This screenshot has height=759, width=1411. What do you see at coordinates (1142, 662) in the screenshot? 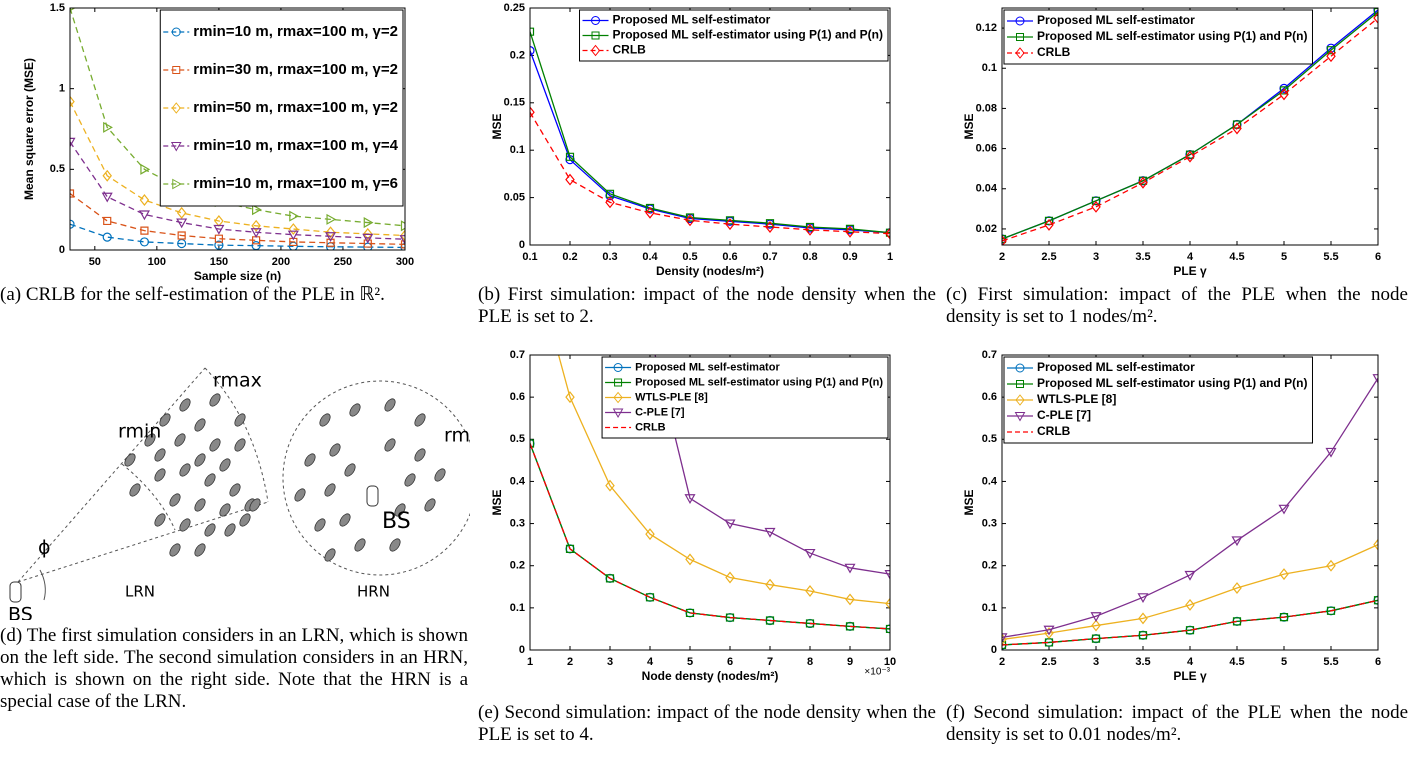
I see `x-tick-label: 3.5` at bounding box center [1142, 662].